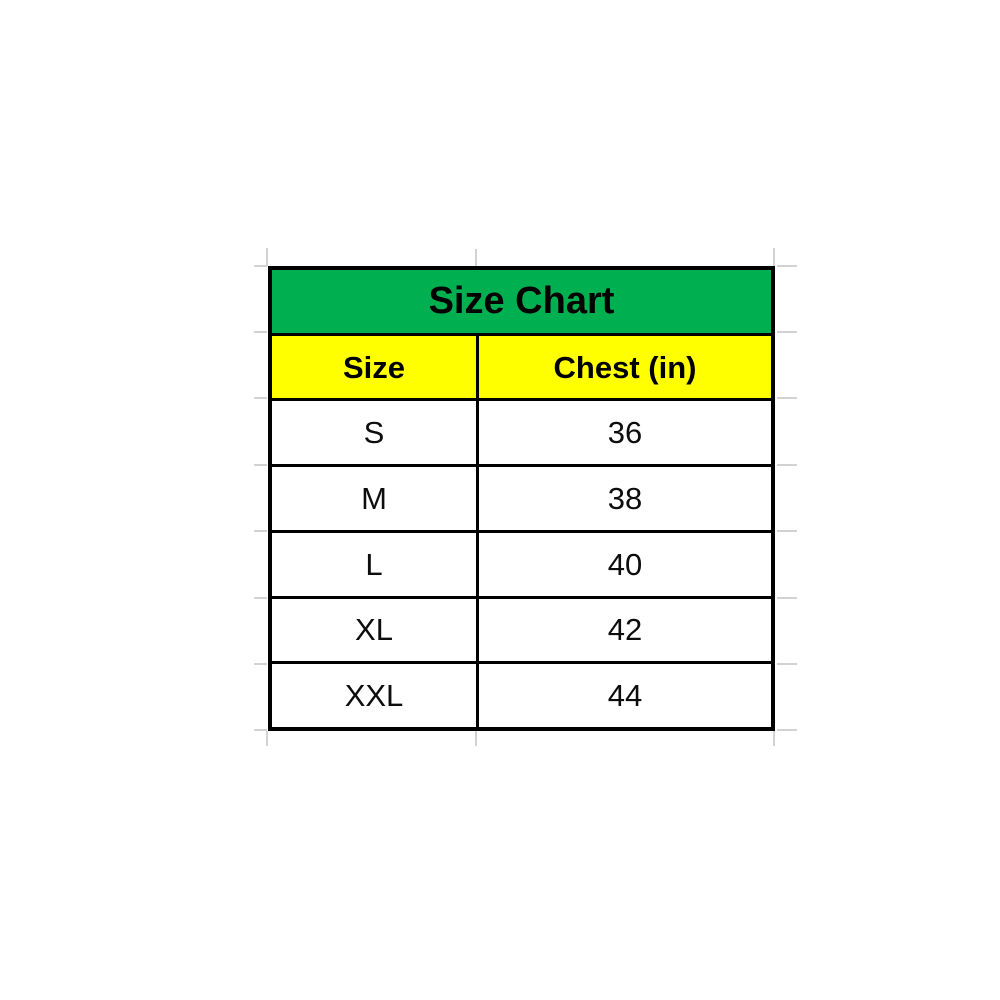  What do you see at coordinates (374, 695) in the screenshot?
I see `cell-size-xxl: XXL` at bounding box center [374, 695].